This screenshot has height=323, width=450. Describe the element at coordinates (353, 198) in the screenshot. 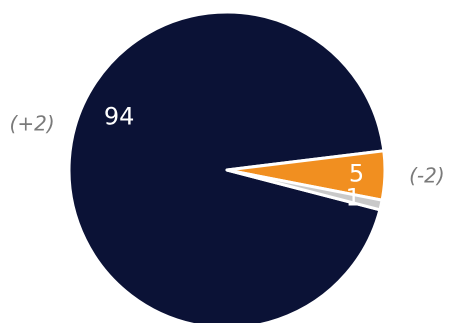

I see `pie-slice-value-label: 1` at that location.